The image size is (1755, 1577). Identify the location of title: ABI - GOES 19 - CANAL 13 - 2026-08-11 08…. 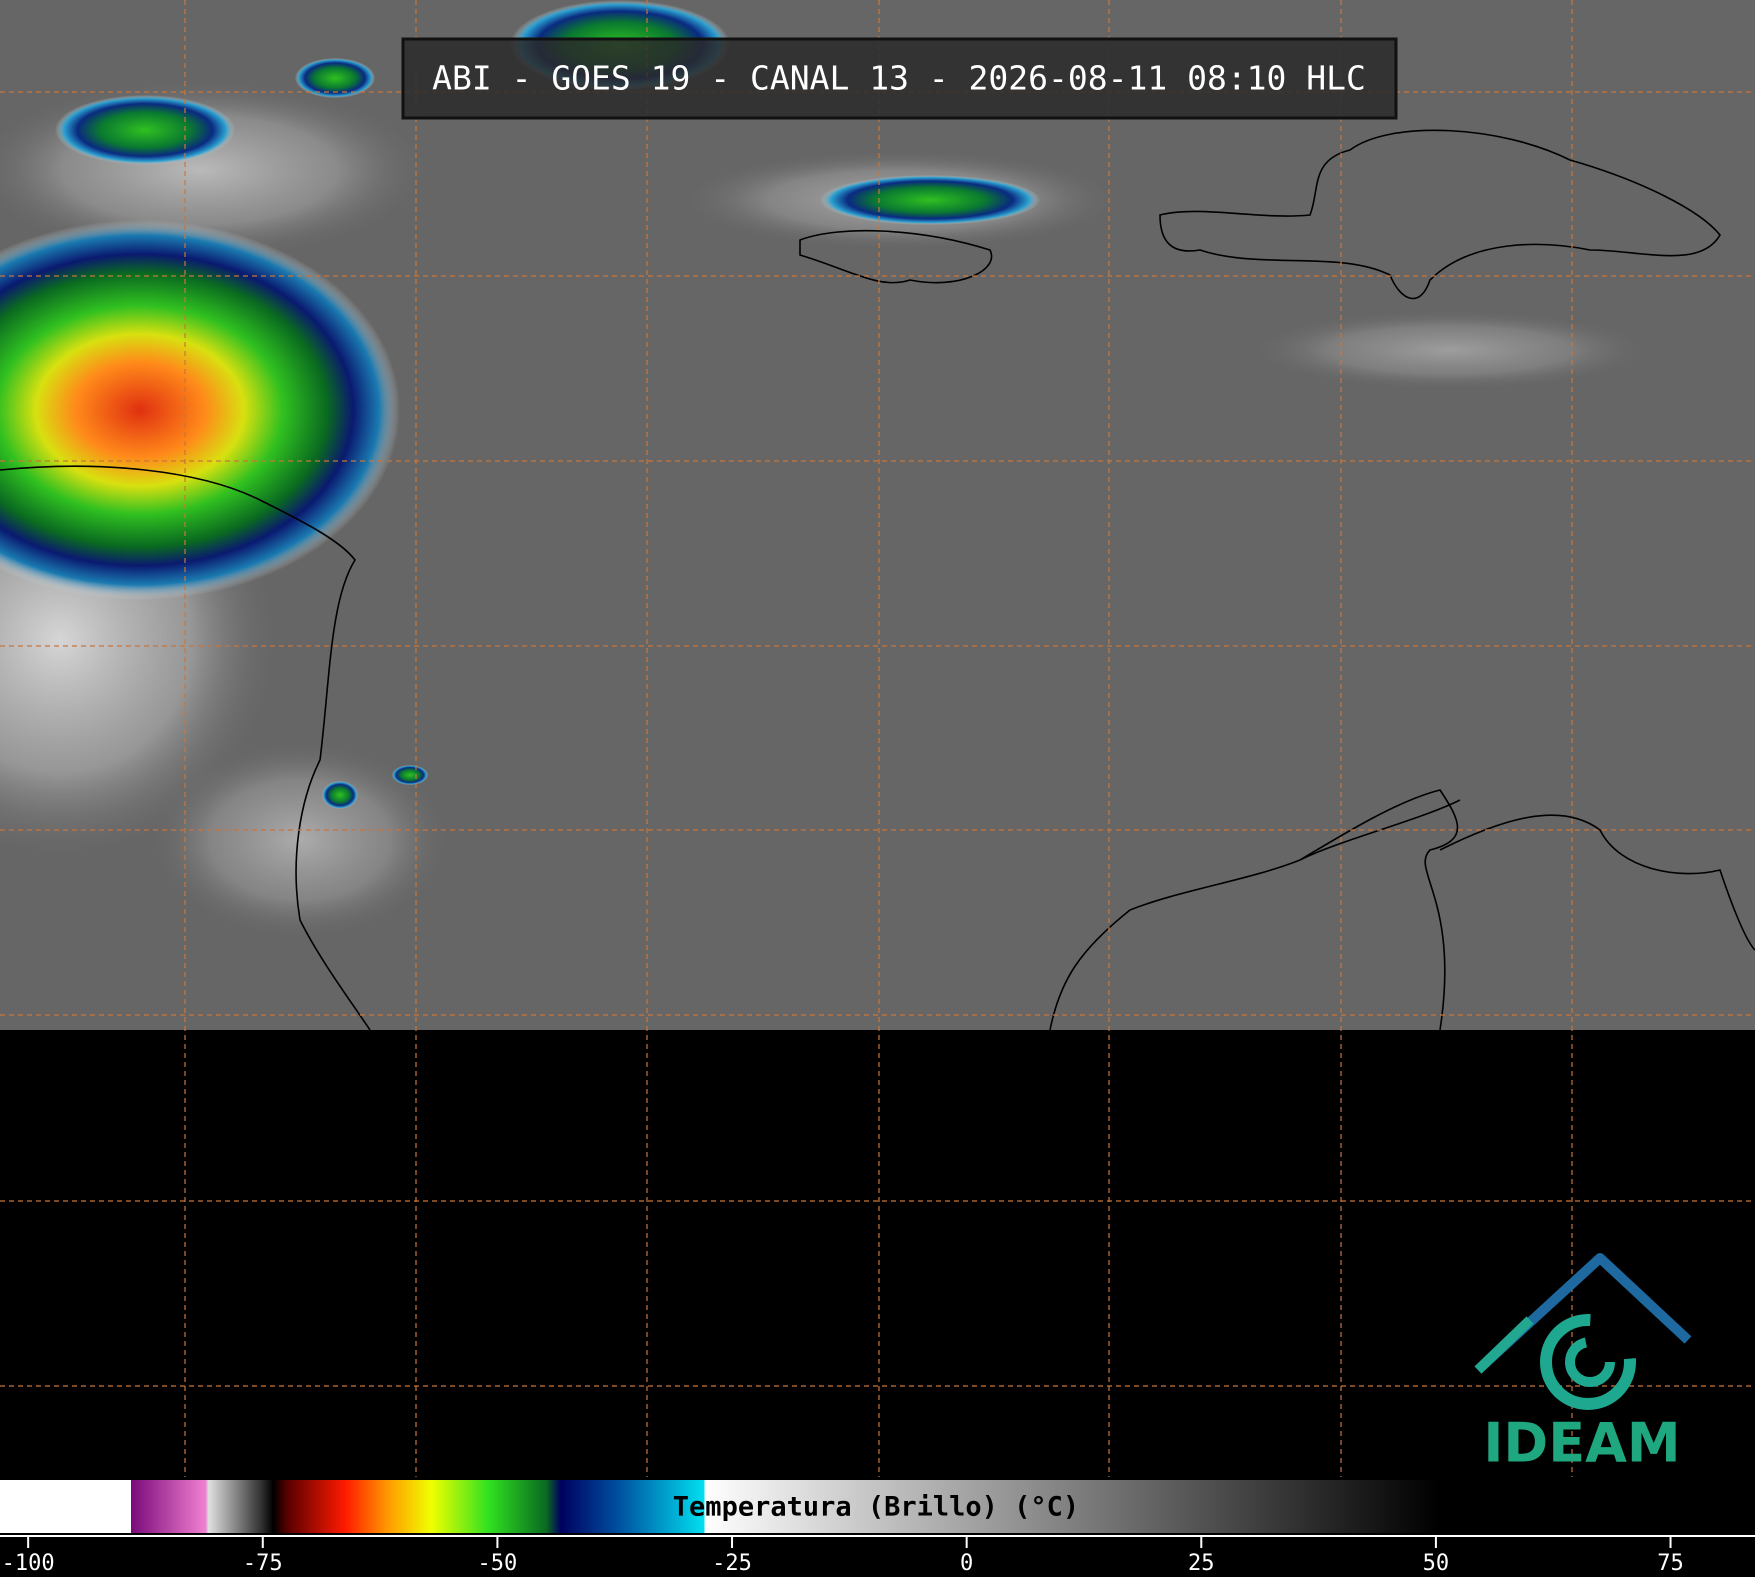
(899, 78).